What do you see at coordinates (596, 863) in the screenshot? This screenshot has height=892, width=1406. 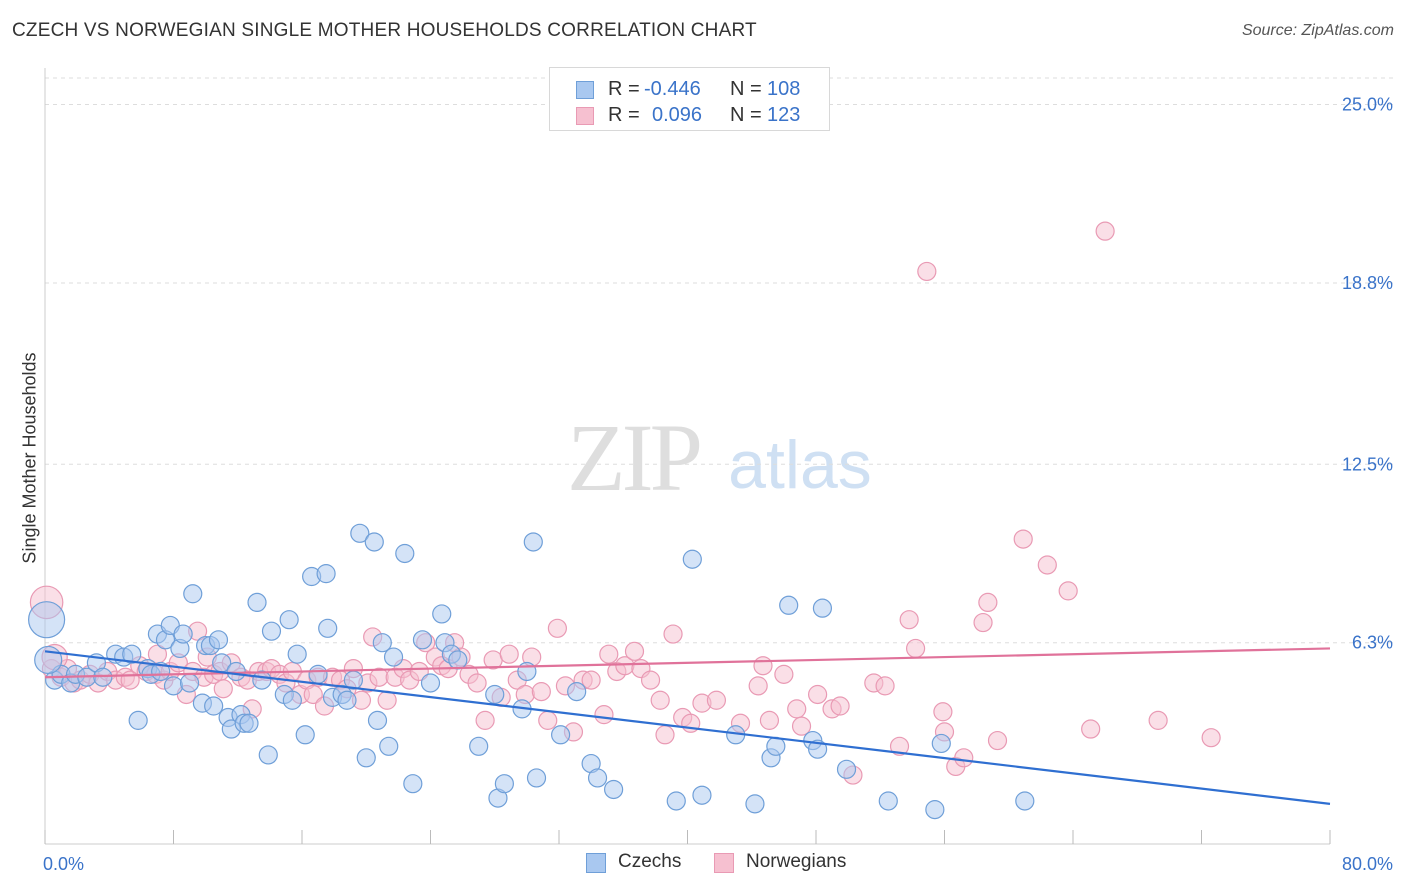 I see `czech-swatch` at bounding box center [596, 863].